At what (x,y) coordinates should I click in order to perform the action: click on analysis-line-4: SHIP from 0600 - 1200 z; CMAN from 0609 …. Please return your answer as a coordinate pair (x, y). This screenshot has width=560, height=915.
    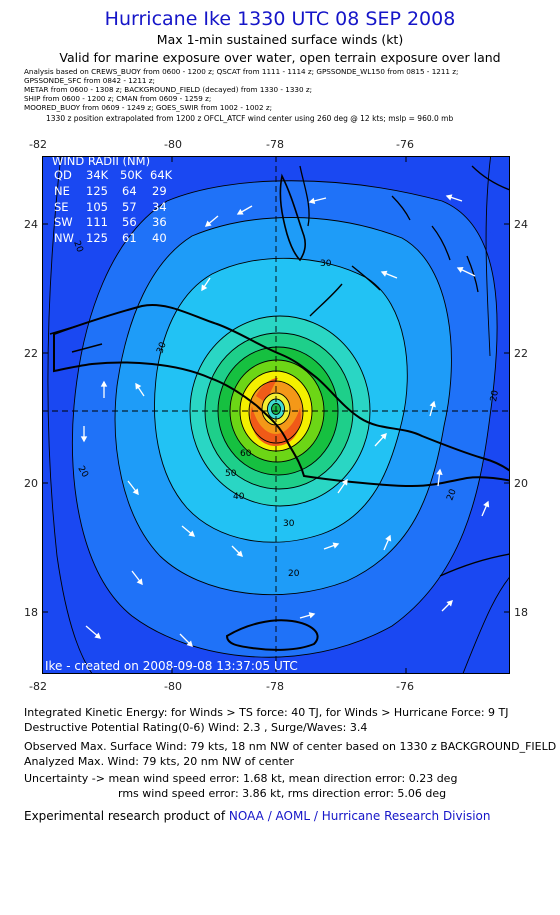
    Looking at the image, I should click on (118, 98).